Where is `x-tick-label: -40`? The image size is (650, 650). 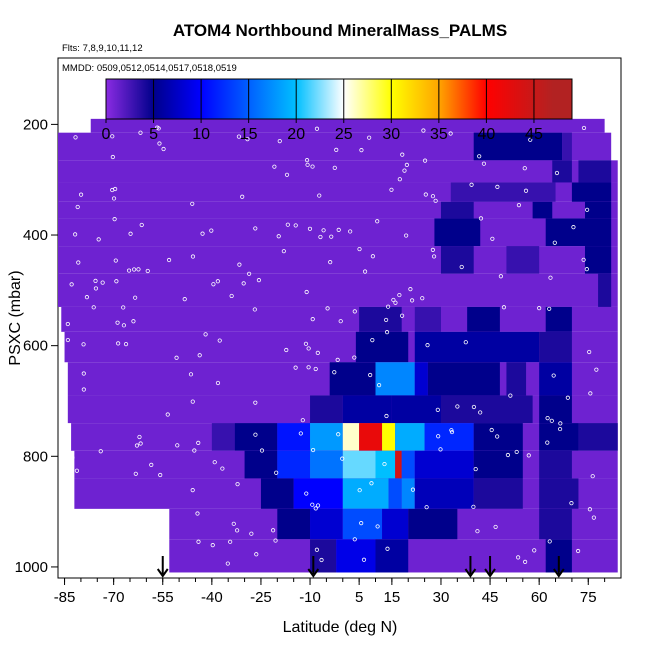
x-tick-label: -40 is located at coordinates (212, 597).